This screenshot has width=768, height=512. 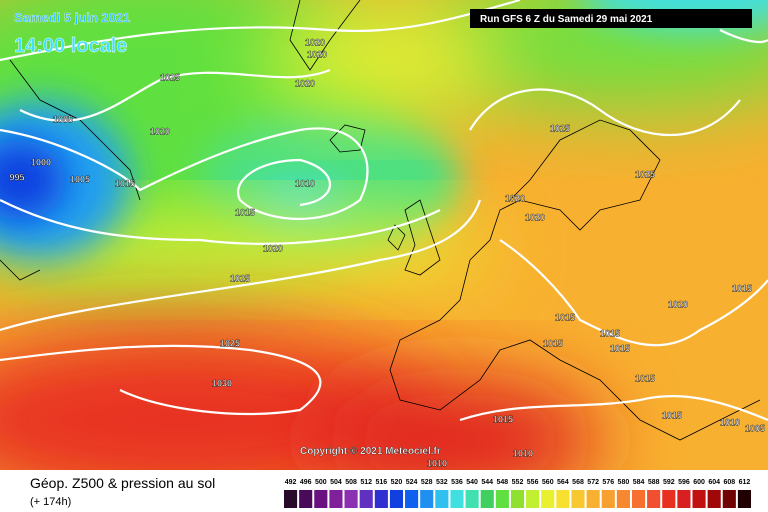 I want to click on scale-label: 608, so click(x=729, y=482).